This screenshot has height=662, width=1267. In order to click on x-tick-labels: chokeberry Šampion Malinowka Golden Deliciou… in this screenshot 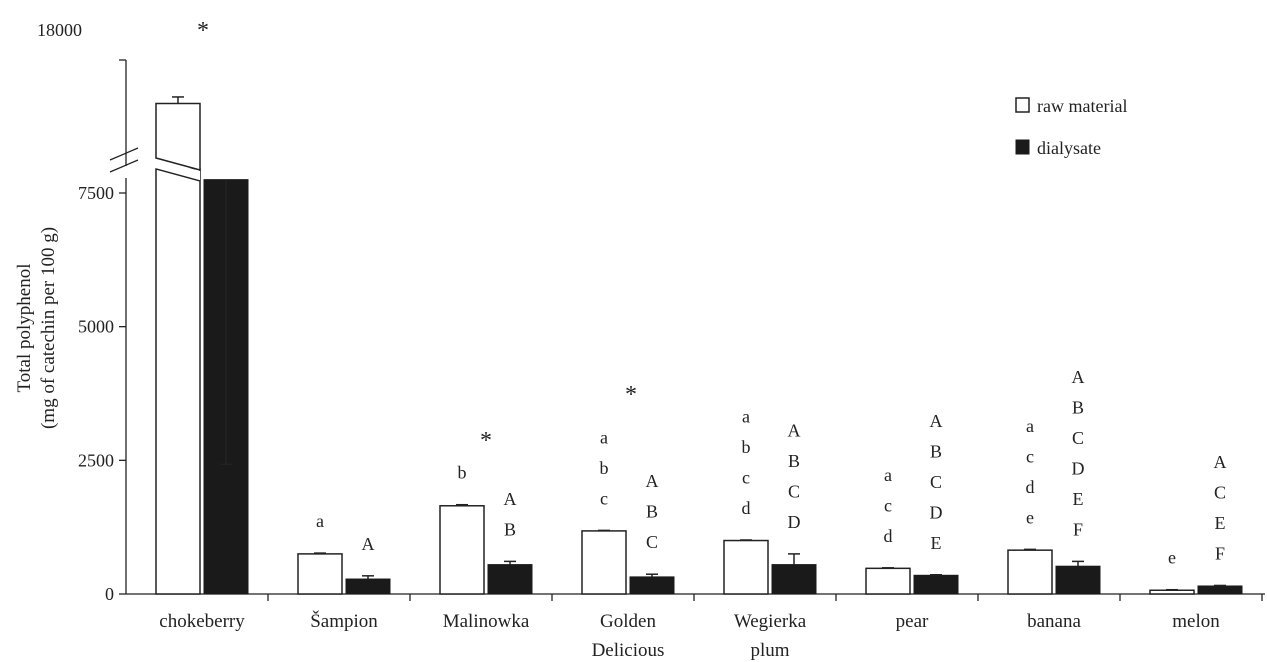, I will do `click(689, 635)`.